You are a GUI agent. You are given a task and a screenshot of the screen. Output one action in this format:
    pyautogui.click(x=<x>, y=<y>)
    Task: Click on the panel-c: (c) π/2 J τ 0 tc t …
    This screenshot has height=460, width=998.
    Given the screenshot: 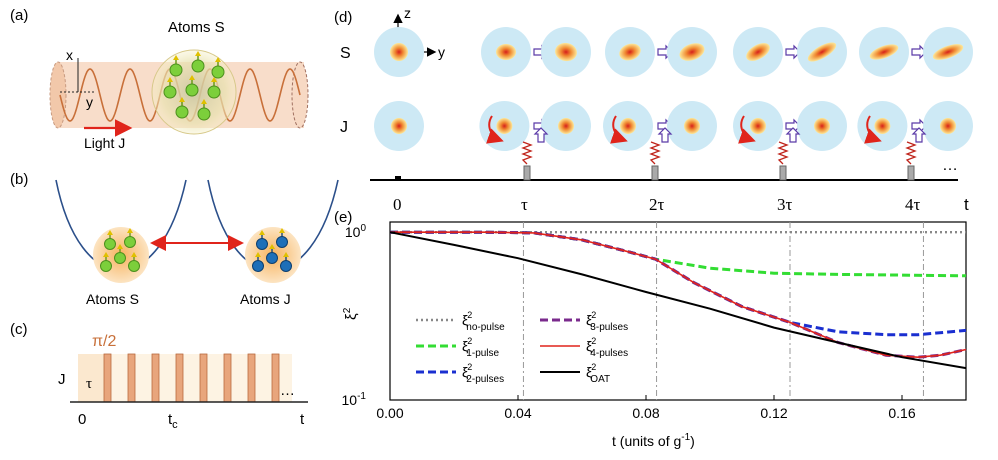 What is the action you would take?
    pyautogui.click(x=159, y=376)
    